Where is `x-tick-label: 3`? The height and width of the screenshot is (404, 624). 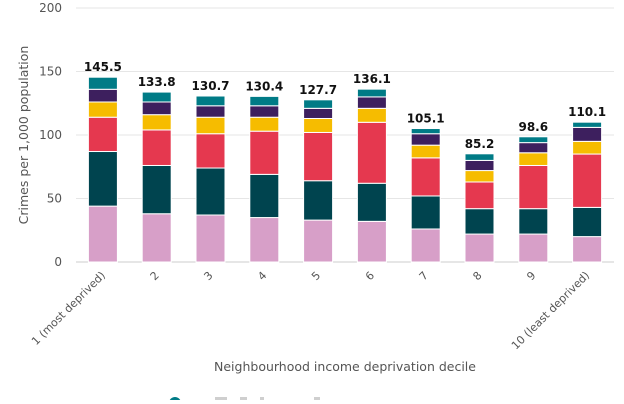 x-tick-label: 3 is located at coordinates (208, 276).